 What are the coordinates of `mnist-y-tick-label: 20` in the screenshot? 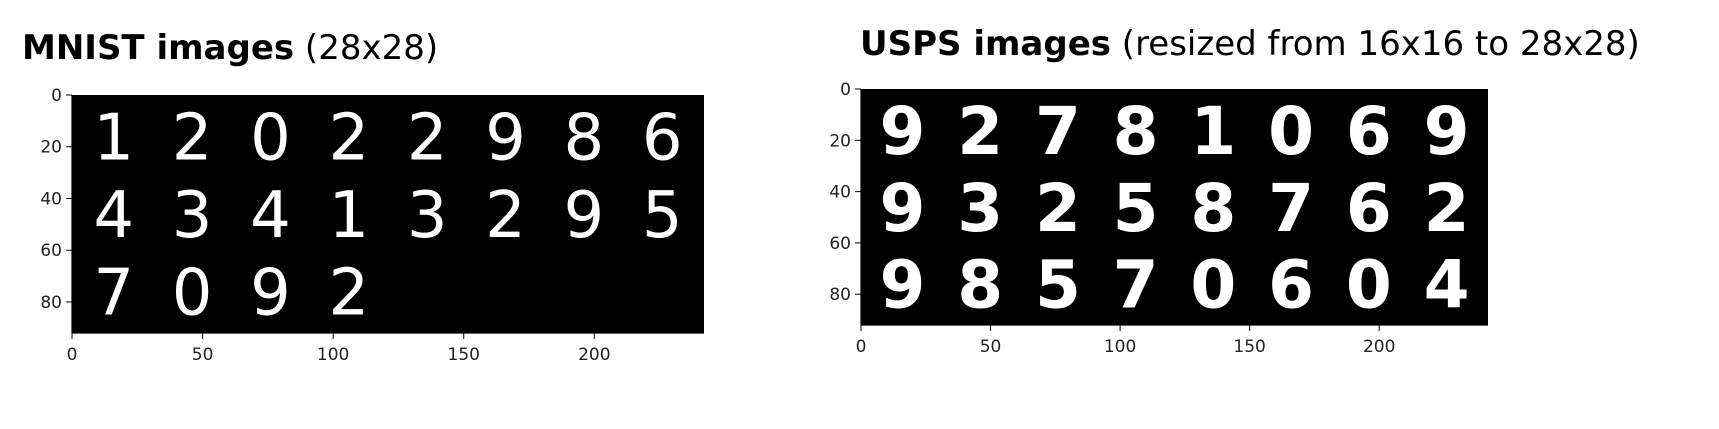 It's located at (51, 148).